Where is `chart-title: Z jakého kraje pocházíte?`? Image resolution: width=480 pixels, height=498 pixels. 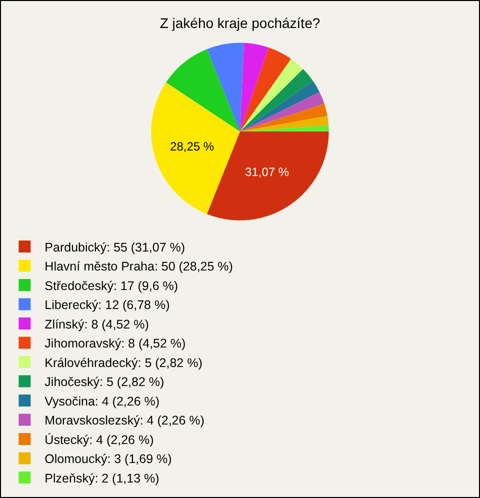 chart-title: Z jakého kraje pocházíte? is located at coordinates (240, 22).